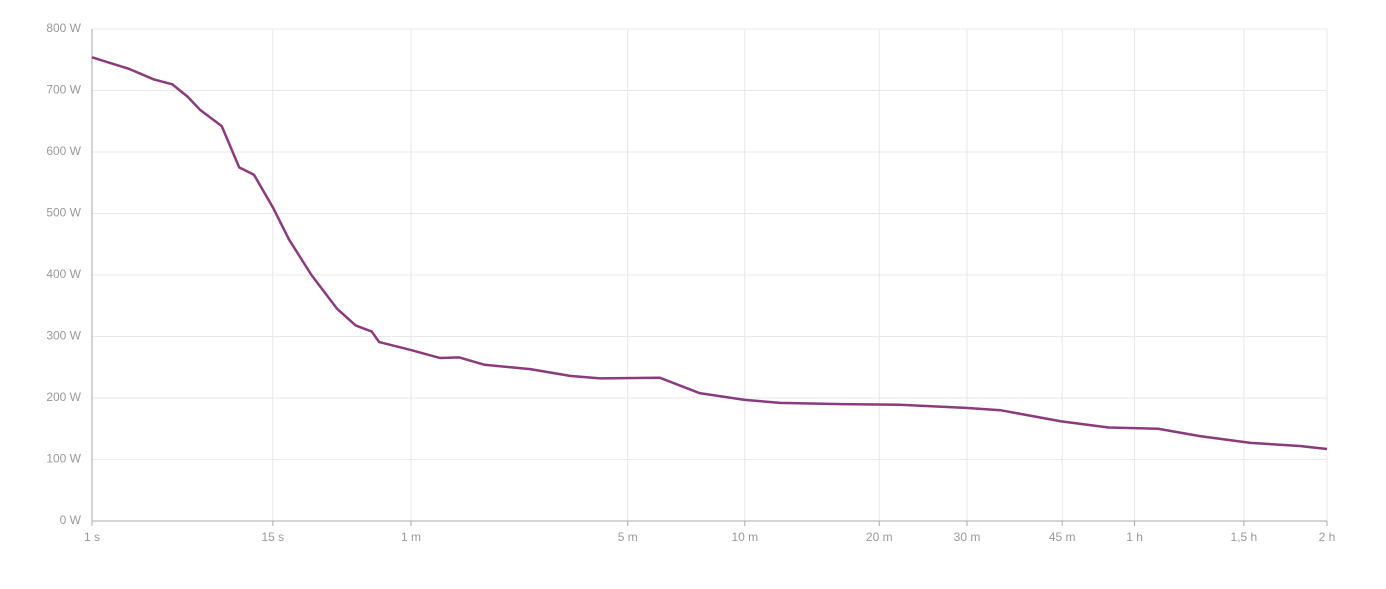 The width and height of the screenshot is (1386, 589). What do you see at coordinates (1244, 537) in the screenshot?
I see `x-tick-label: 1,5 h` at bounding box center [1244, 537].